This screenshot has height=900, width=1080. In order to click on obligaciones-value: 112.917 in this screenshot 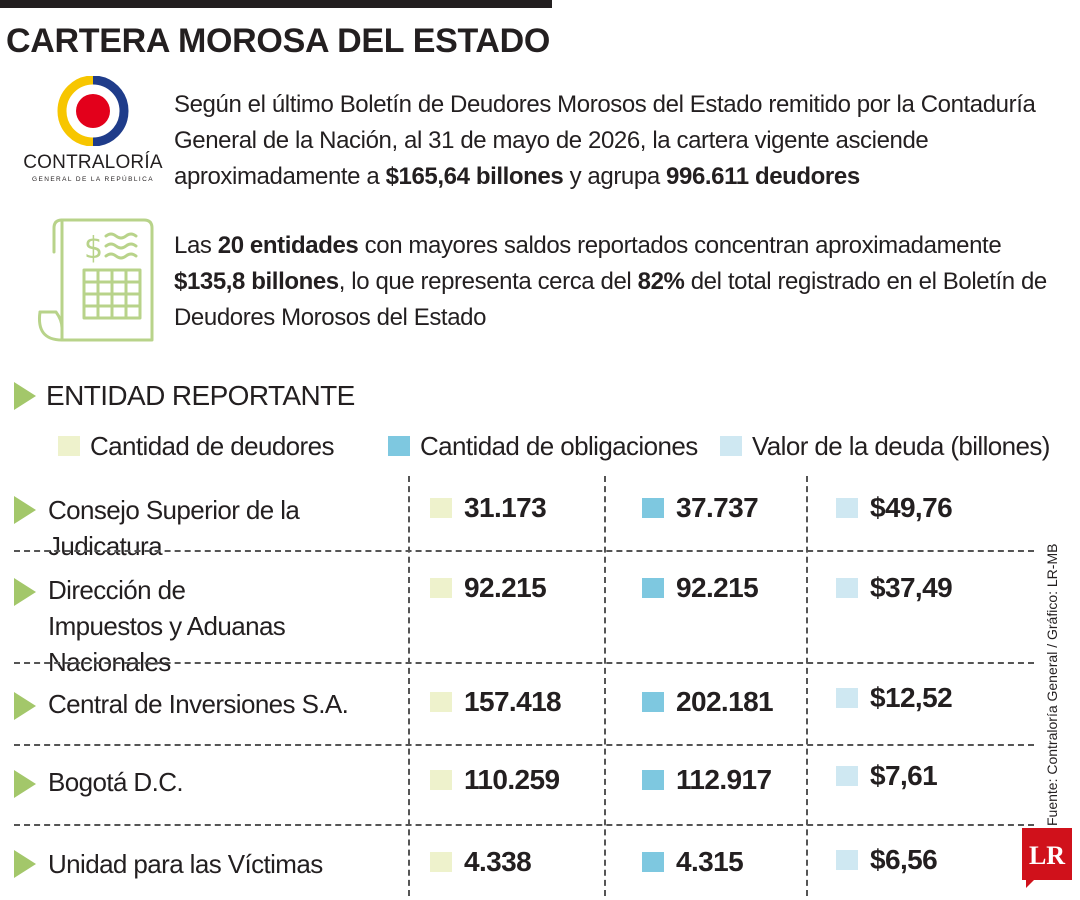, I will do `click(724, 779)`.